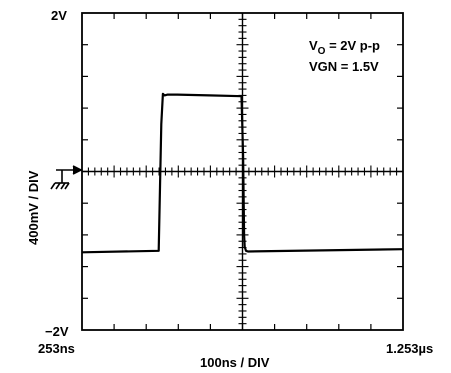  I want to click on x-axis-label: 100ns / DIV, so click(235, 362).